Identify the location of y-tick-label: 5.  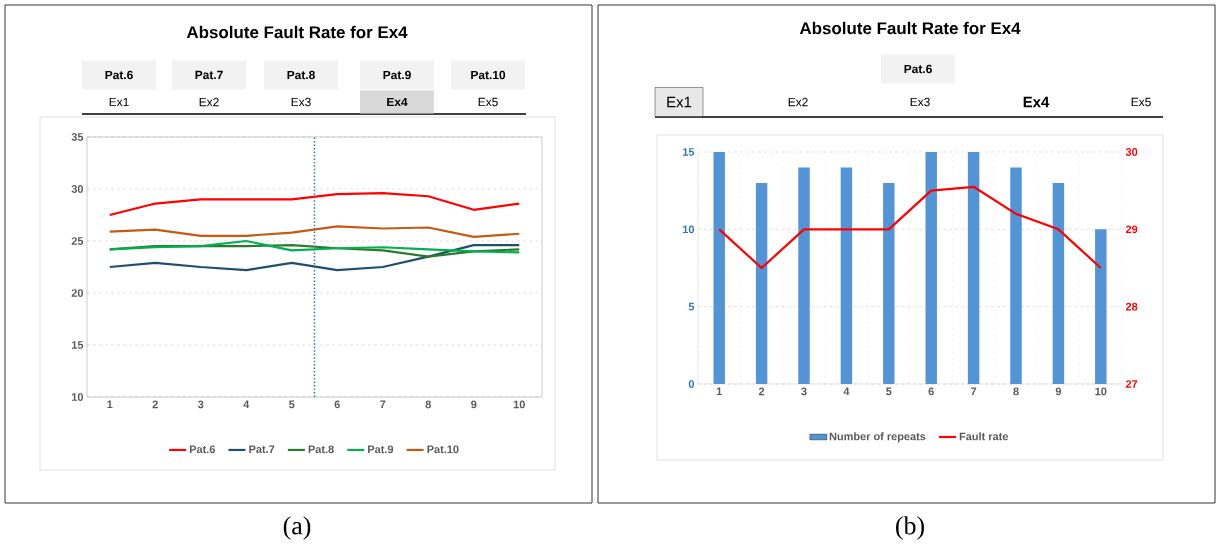
(691, 306).